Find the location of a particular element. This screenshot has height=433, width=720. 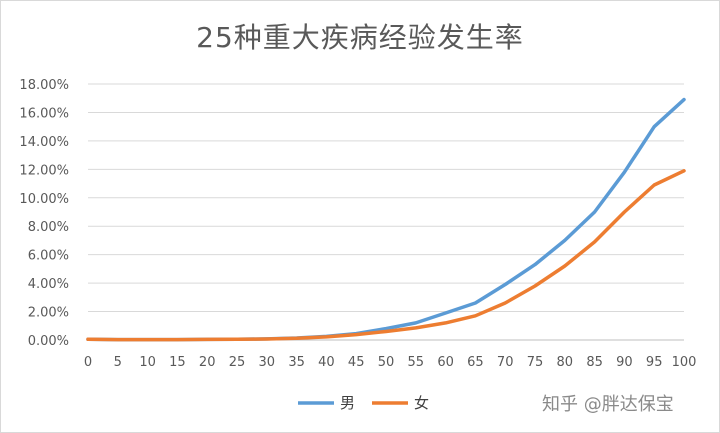

x-tick-label: 85 is located at coordinates (594, 362).